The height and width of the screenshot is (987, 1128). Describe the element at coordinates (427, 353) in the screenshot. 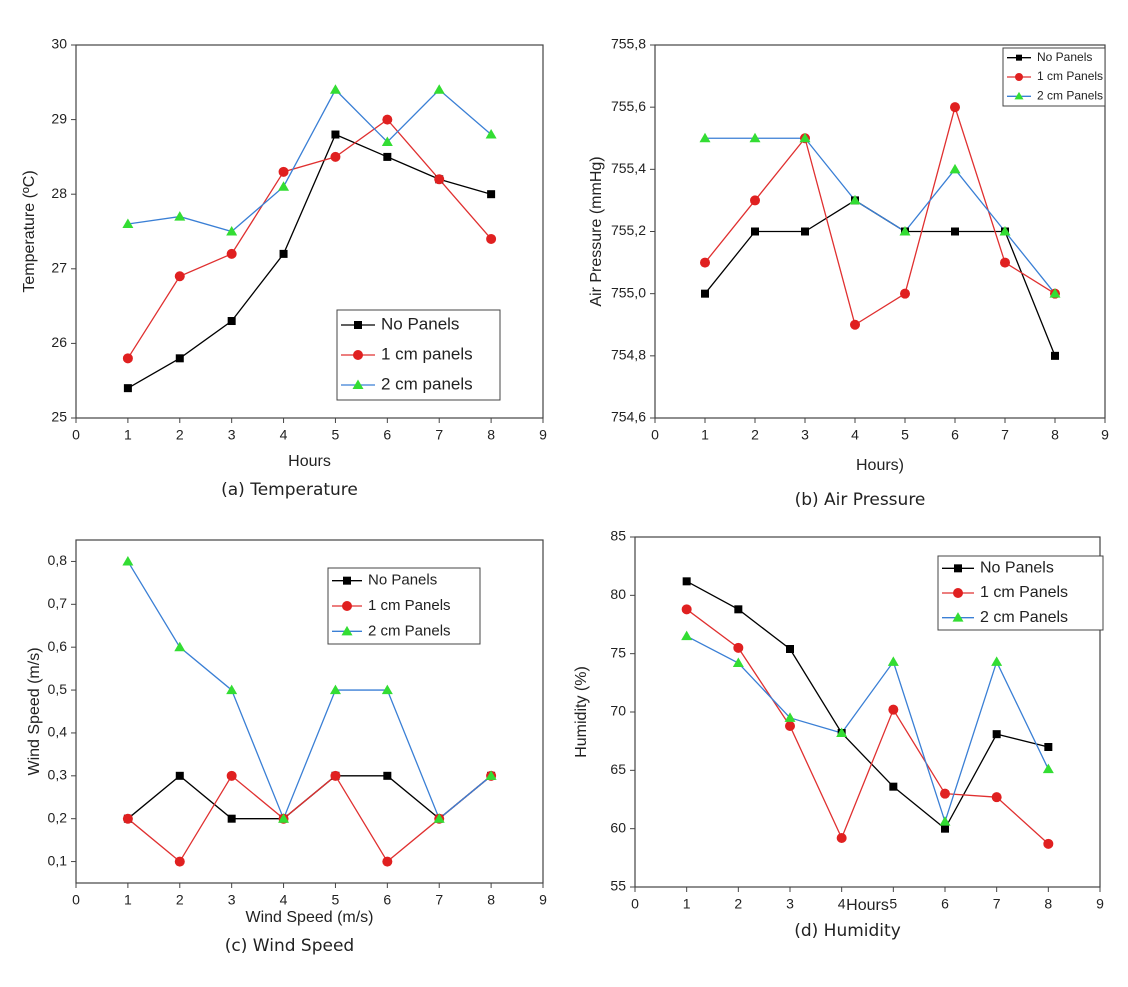

I see `legend-label: 1 cm panels` at that location.